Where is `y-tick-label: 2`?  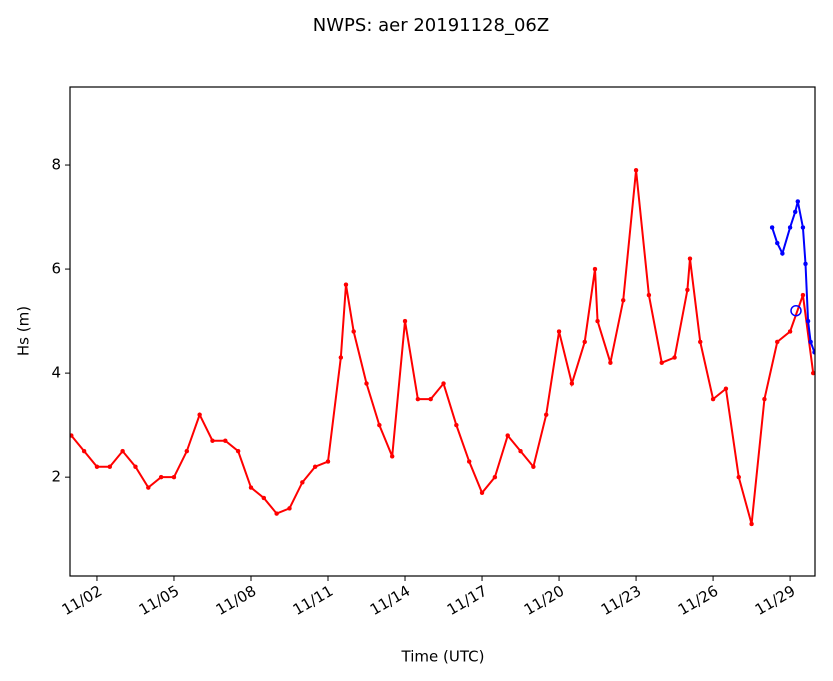 y-tick-label: 2 is located at coordinates (56, 477).